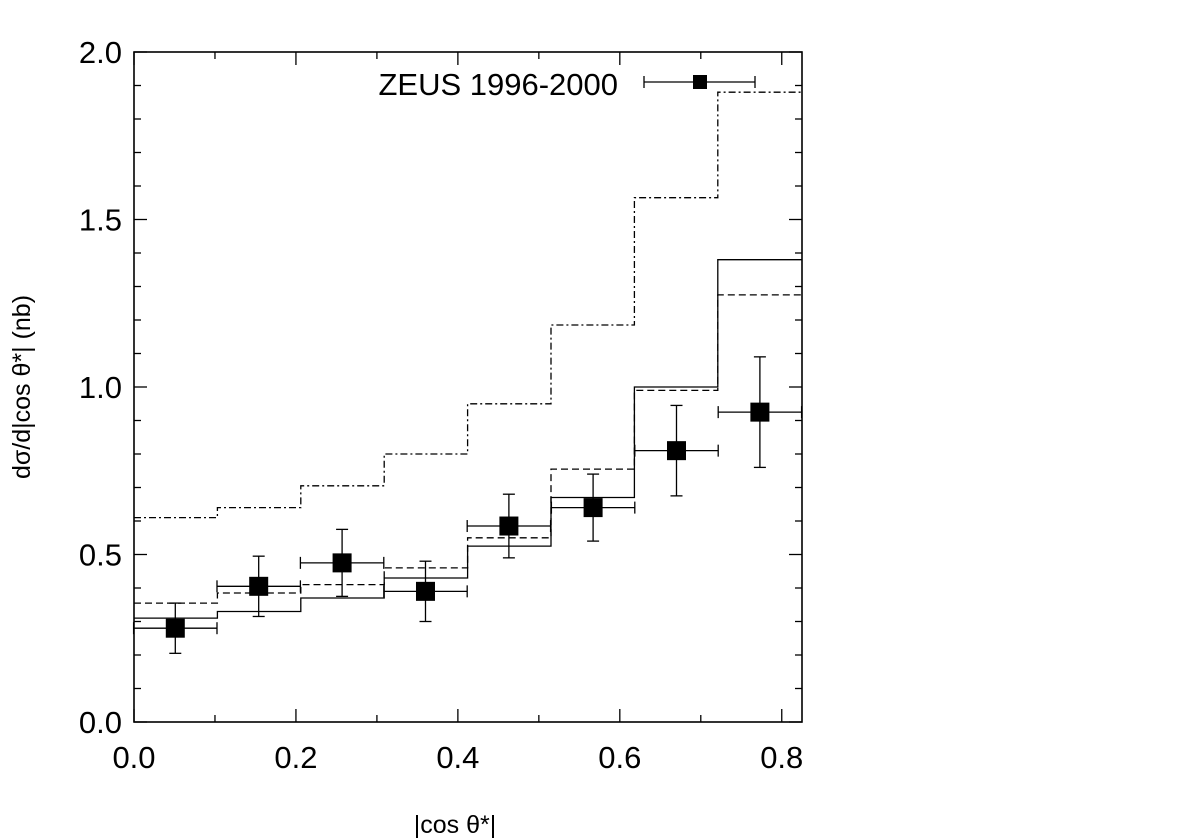  What do you see at coordinates (781, 757) in the screenshot?
I see `x-tick-label: 0.8` at bounding box center [781, 757].